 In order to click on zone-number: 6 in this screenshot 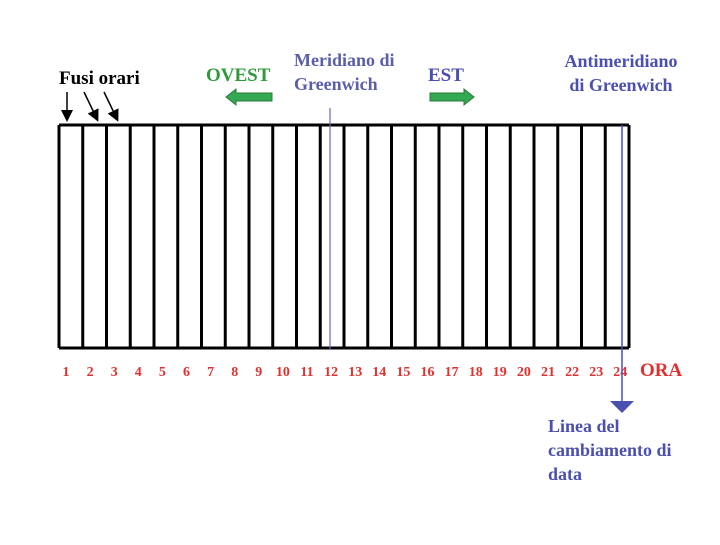, I will do `click(186, 372)`.